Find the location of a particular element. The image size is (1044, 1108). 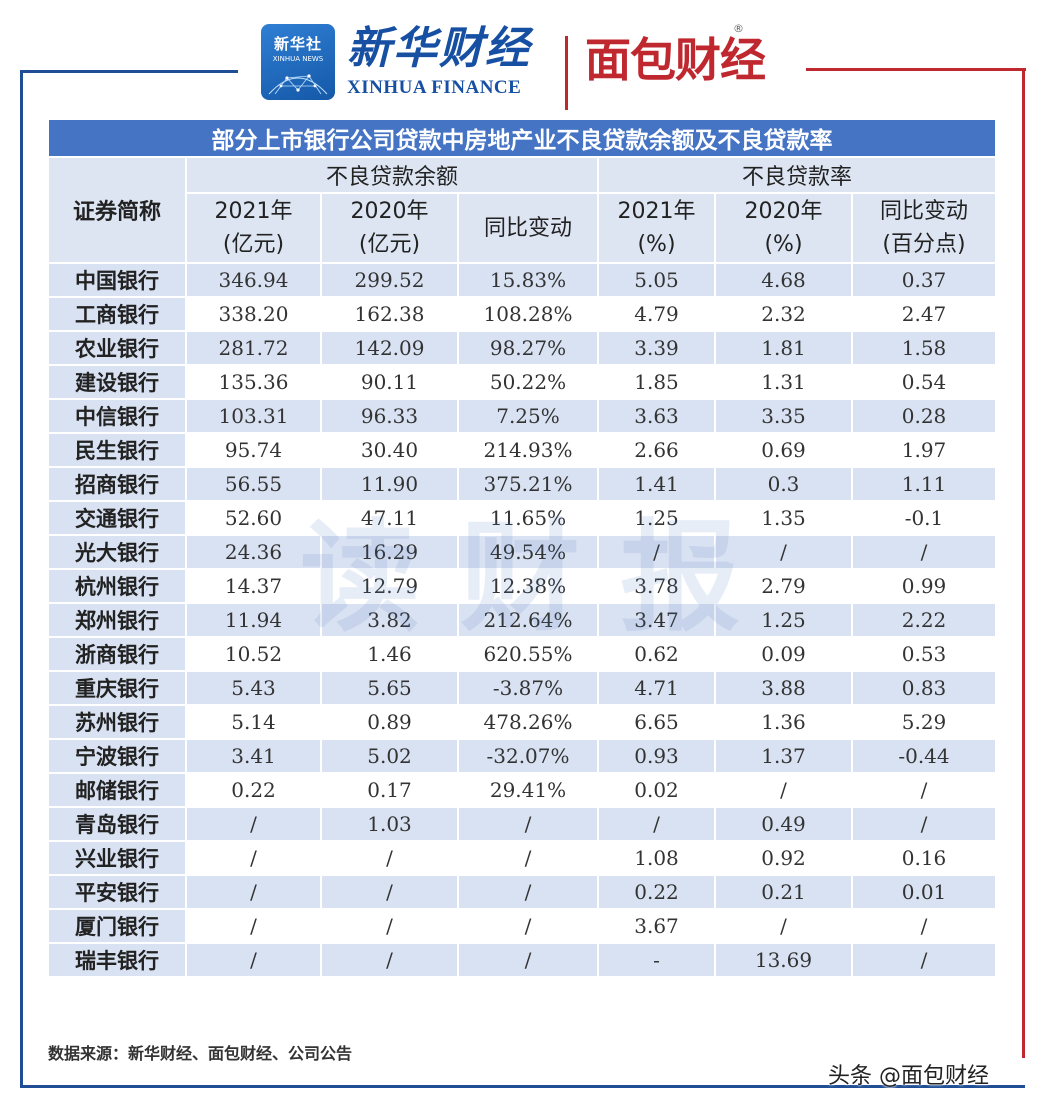

value-cell: 5.02 is located at coordinates (389, 756).